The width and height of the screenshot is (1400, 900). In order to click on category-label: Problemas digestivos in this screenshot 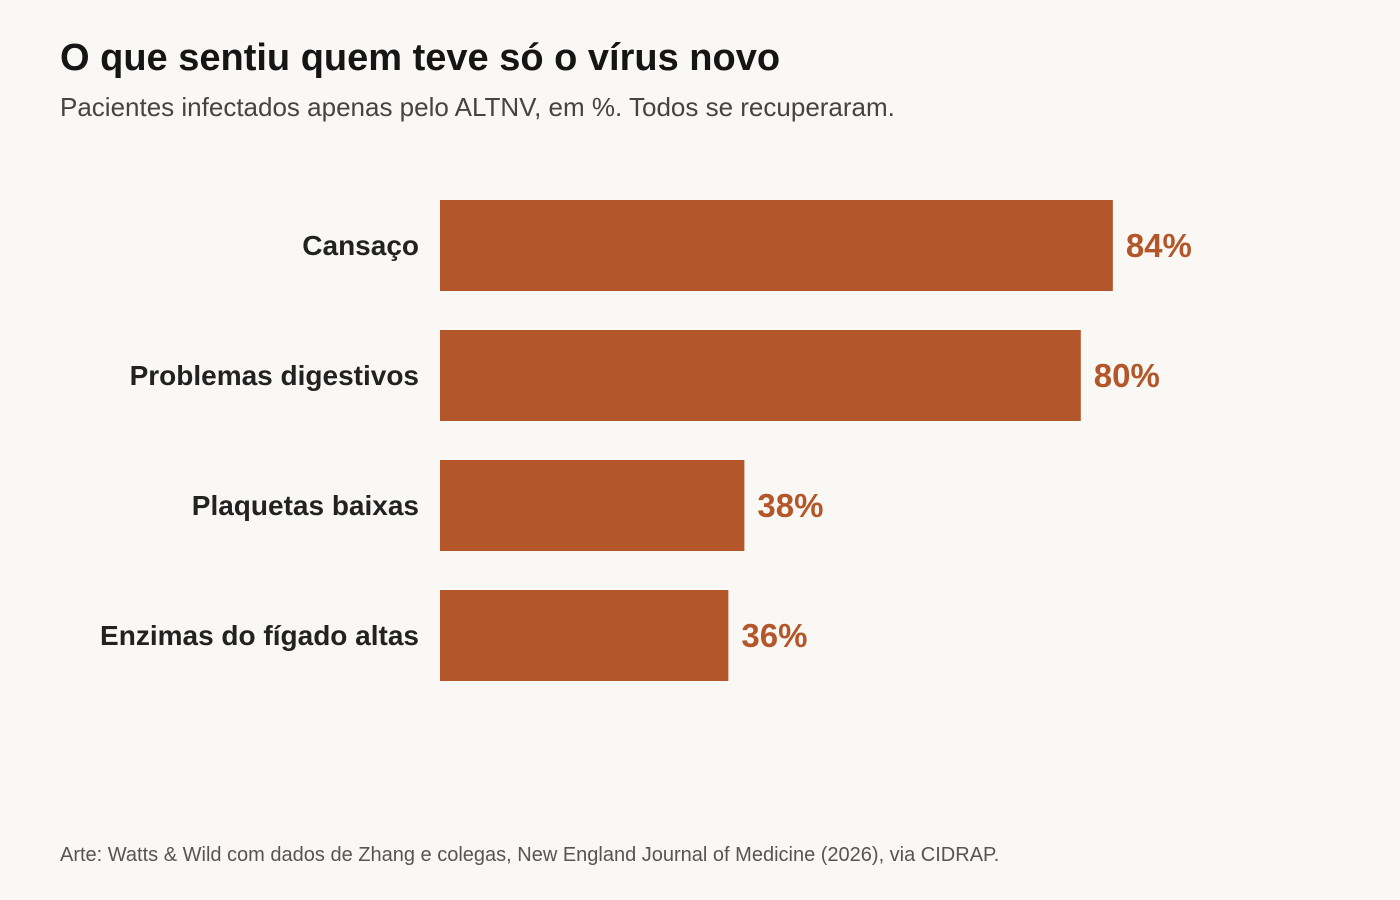, I will do `click(274, 375)`.